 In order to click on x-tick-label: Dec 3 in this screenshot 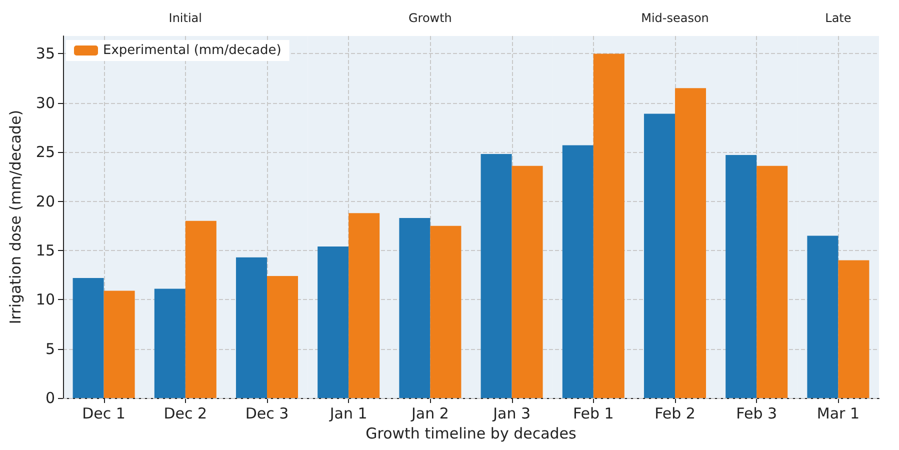, I will do `click(267, 413)`.